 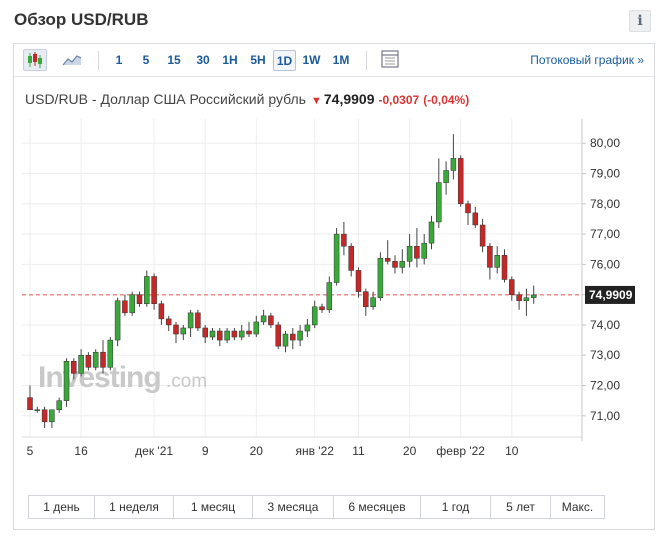 I want to click on instrument-name: USD/RUB - Доллар США Российский рубль, so click(x=165, y=99).